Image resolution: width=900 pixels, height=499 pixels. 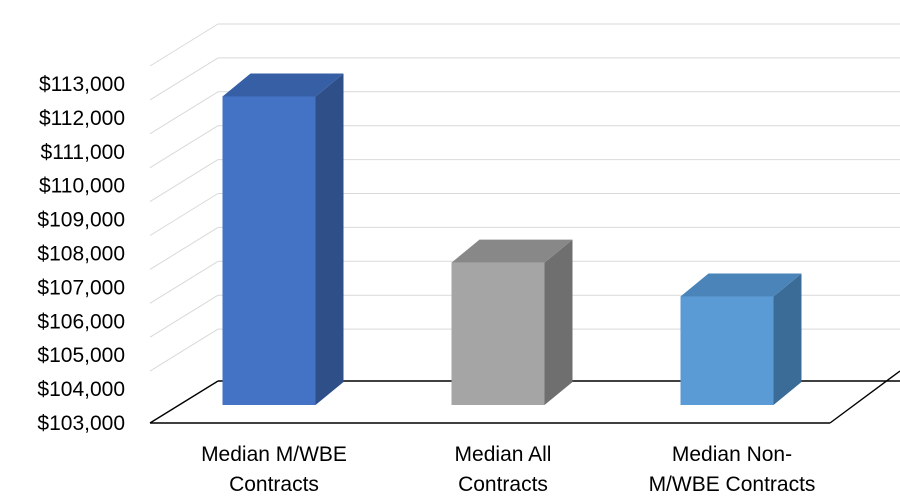 I want to click on y-tick-label: $111,000, so click(x=83, y=152).